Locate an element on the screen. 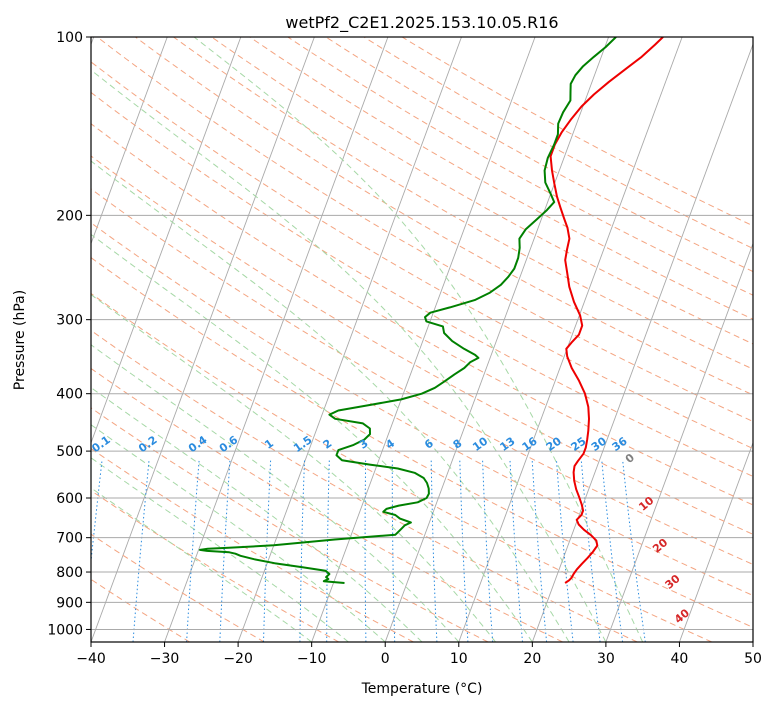 The height and width of the screenshot is (708, 775). y-tick-label: 1000 is located at coordinates (65, 630).